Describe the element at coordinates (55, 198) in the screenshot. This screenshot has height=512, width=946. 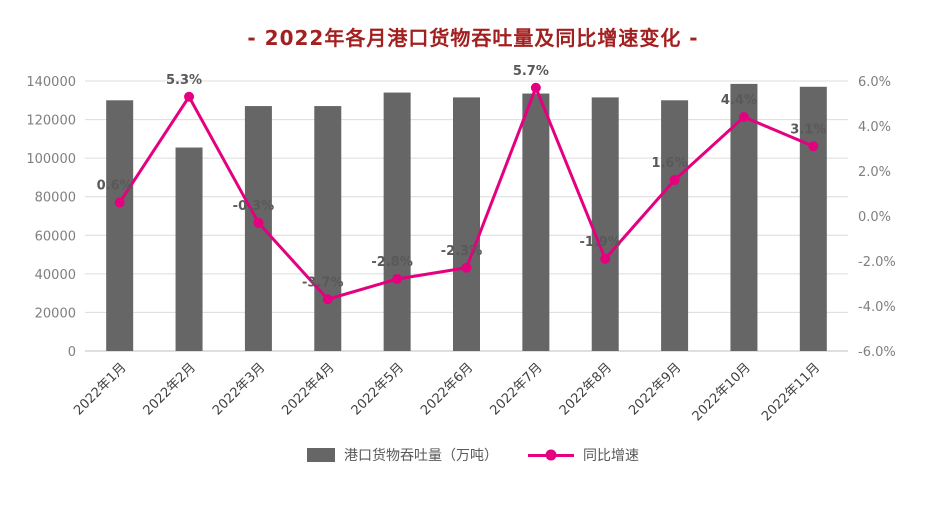
I see `left-axis-tick: 80000` at that location.